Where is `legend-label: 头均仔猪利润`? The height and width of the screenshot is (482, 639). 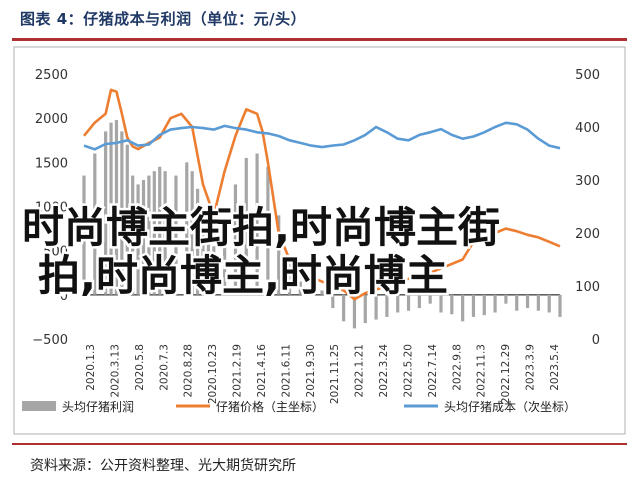 legend-label: 头均仔猪利润 is located at coordinates (98, 407).